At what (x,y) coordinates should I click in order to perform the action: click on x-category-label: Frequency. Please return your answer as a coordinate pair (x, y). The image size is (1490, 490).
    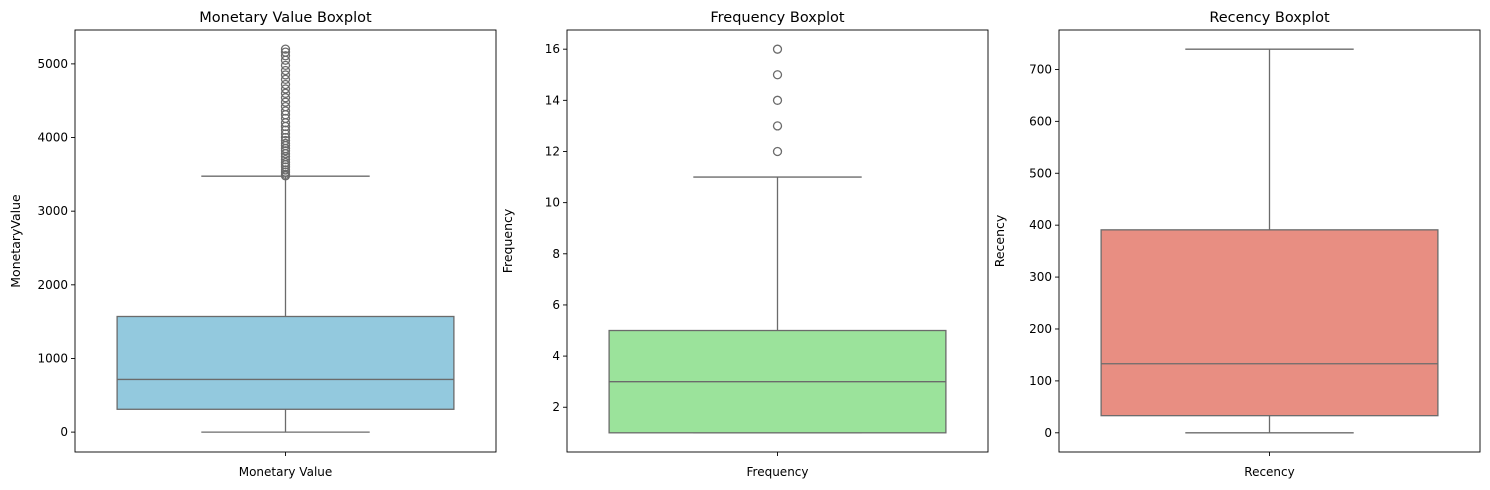
    Looking at the image, I should click on (778, 472).